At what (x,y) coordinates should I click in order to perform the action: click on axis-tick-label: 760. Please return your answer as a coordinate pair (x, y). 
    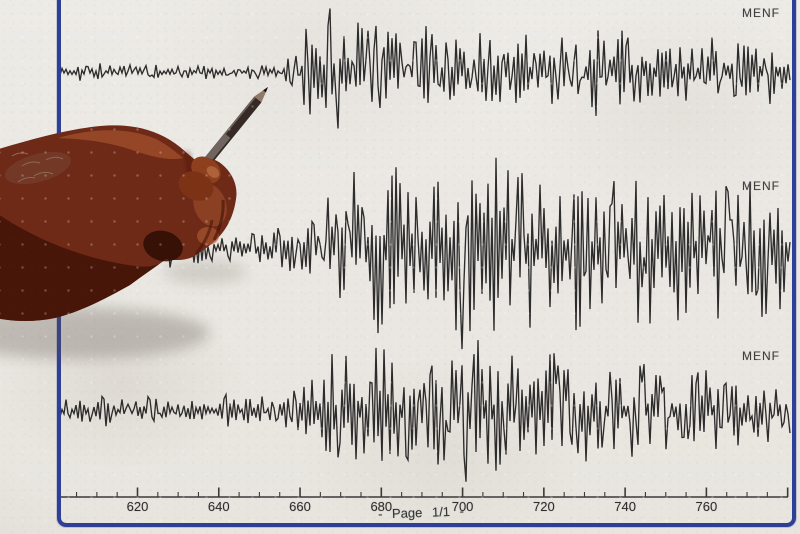
    Looking at the image, I should click on (706, 506).